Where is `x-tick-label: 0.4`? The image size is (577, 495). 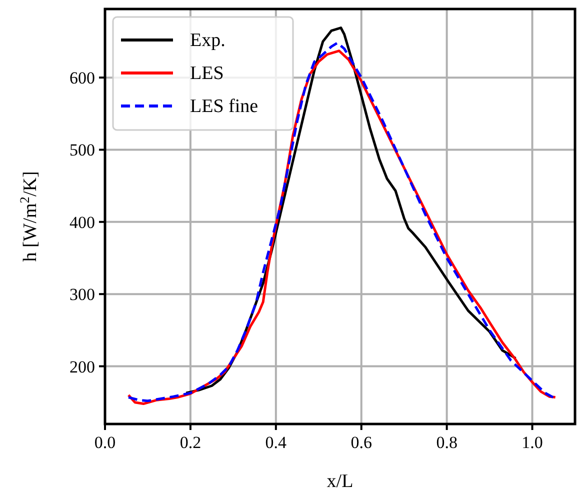
x-tick-label: 0.4 is located at coordinates (276, 442).